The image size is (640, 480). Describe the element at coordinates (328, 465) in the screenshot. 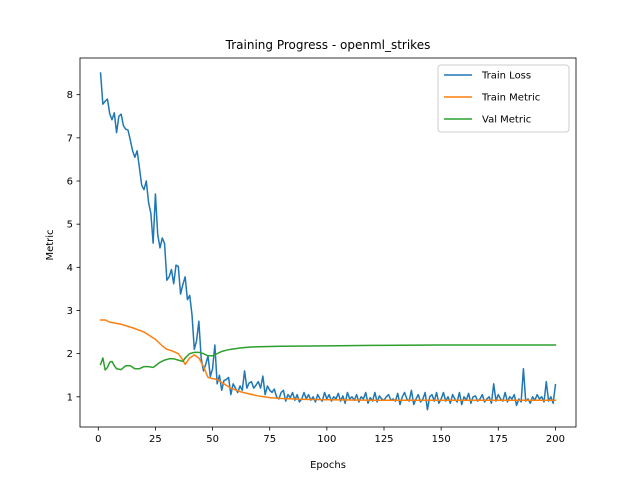

I see `x-axis-label: Epochs` at that location.